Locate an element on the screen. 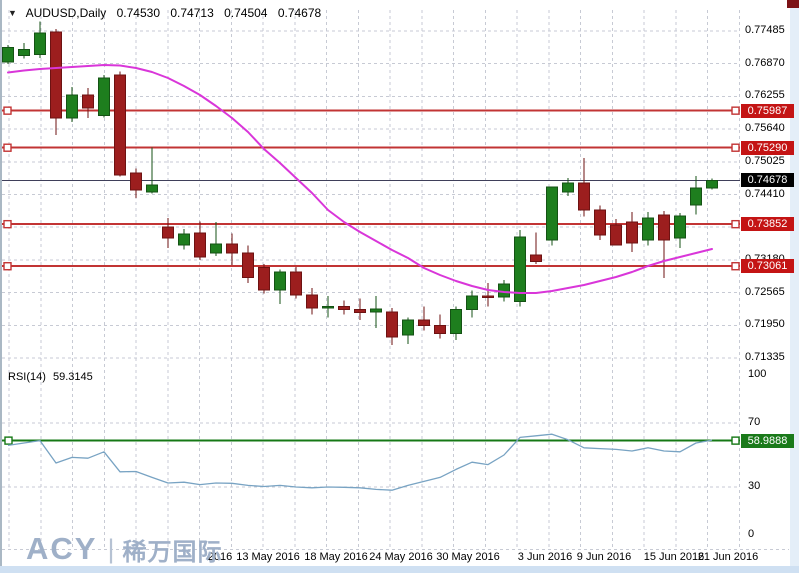 This screenshot has width=799, height=573. rsi-indicator-label: RSI(14) 59.3145 is located at coordinates (52, 377).